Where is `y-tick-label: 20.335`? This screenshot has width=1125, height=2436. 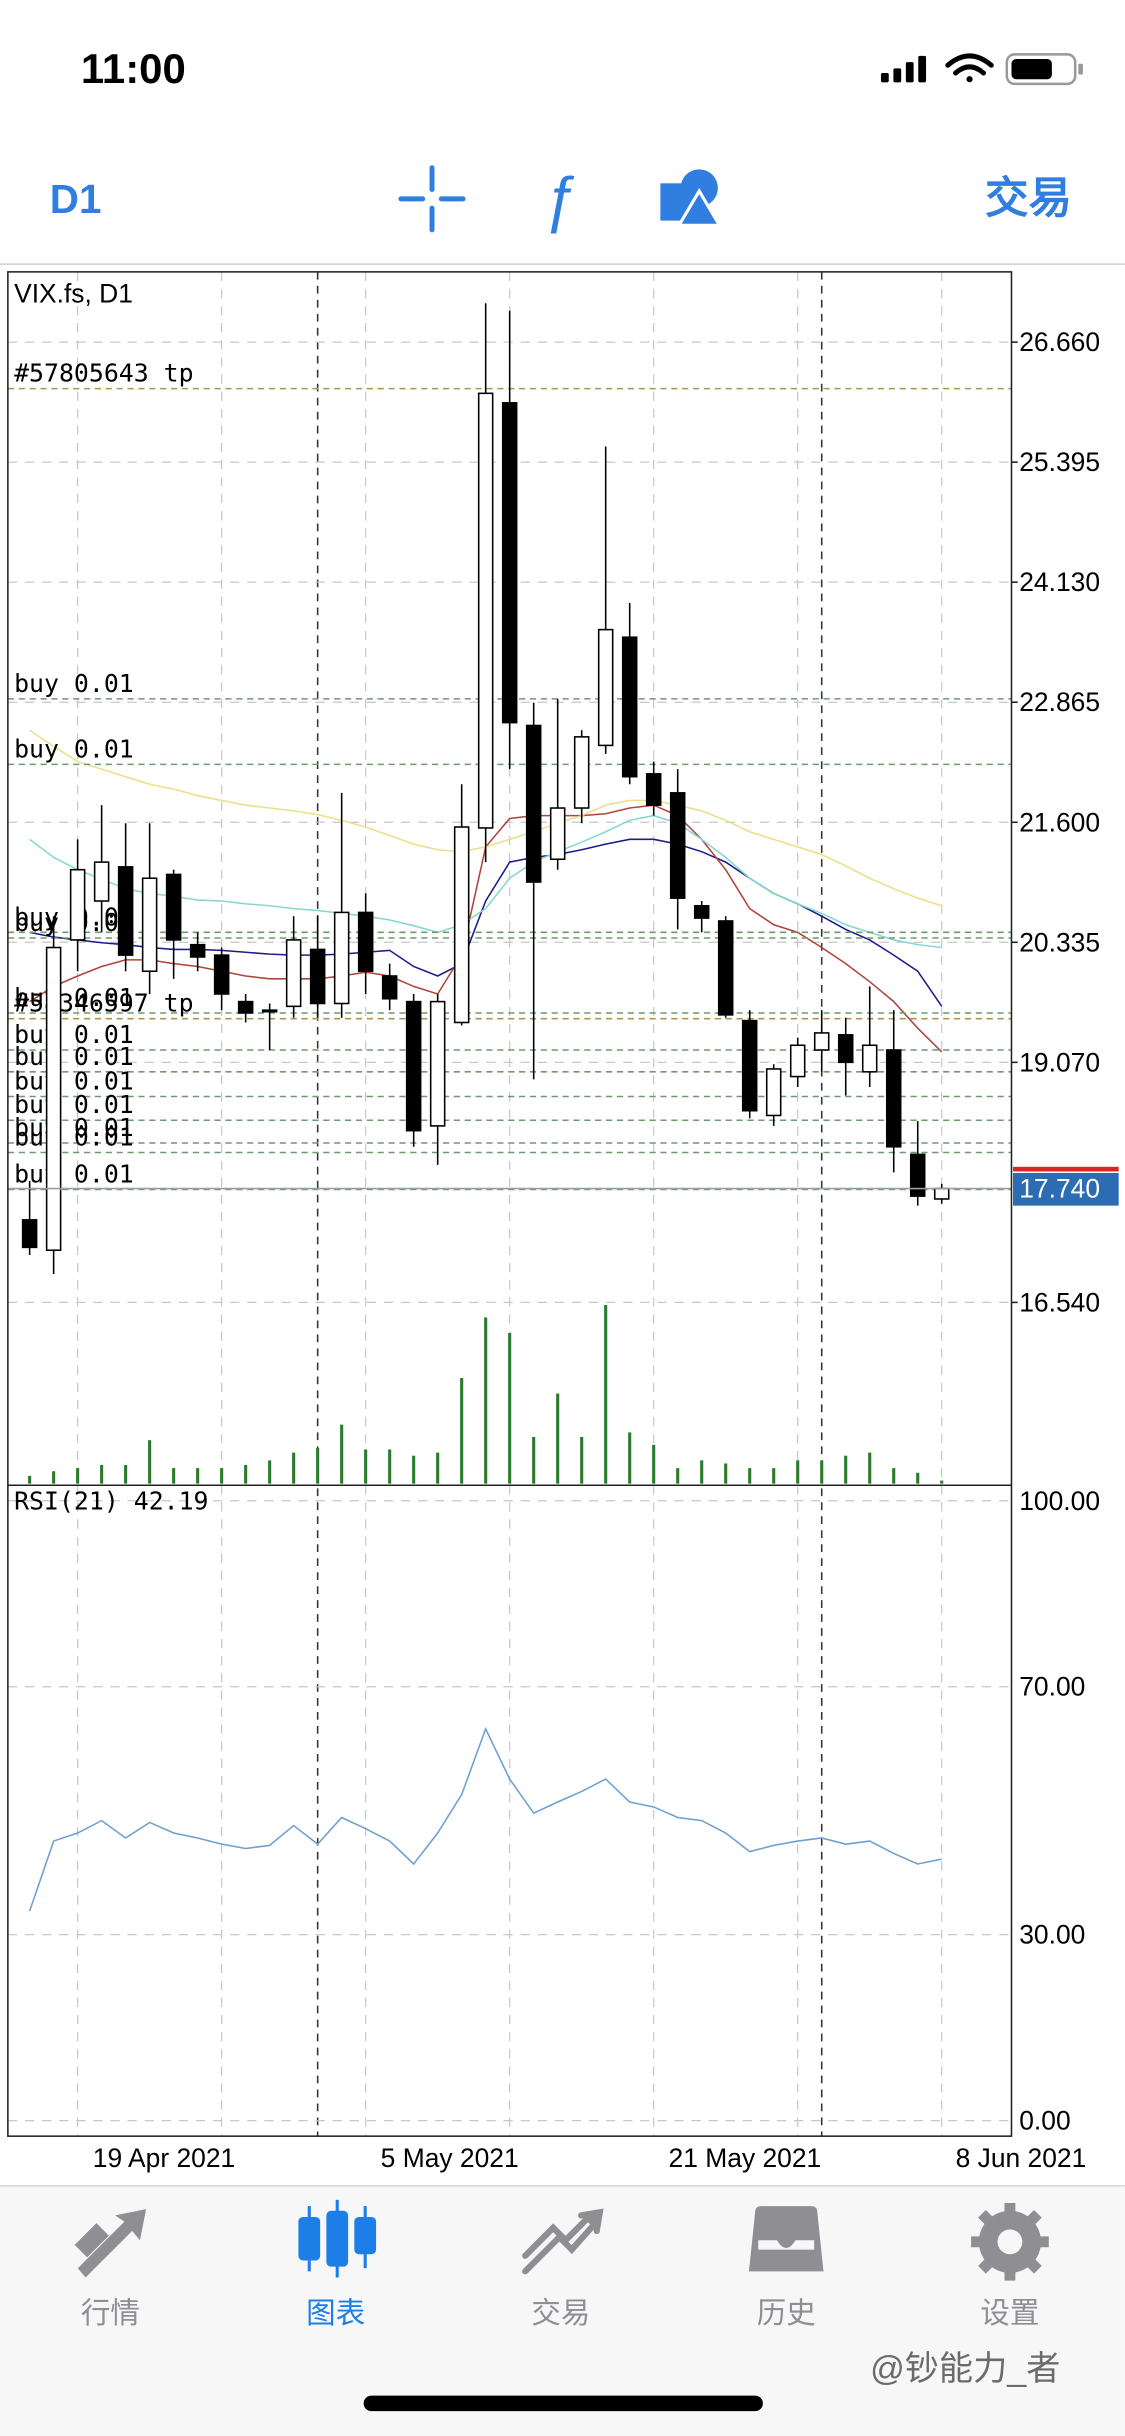 y-tick-label: 20.335 is located at coordinates (1059, 942).